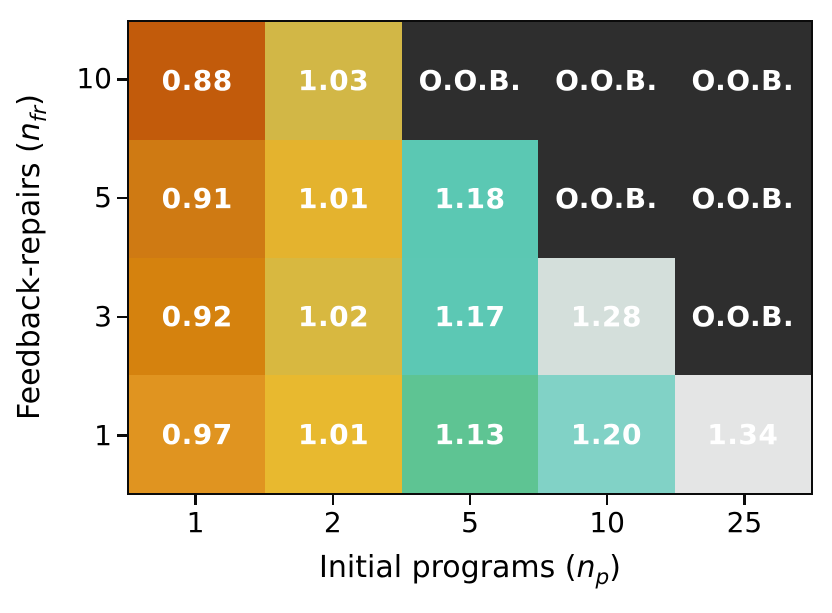 The image size is (832, 613). I want to click on heatmap-cell: 0.88, so click(197, 81).